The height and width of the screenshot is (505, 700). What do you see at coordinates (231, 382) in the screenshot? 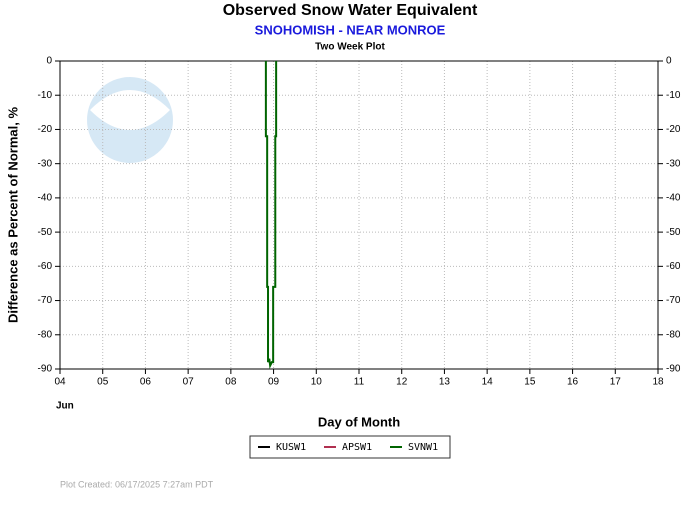
I see `x-tick-label: 08` at bounding box center [231, 382].